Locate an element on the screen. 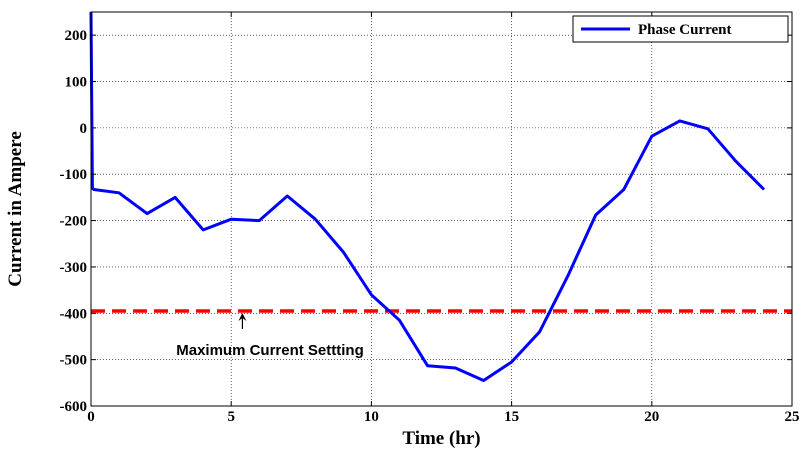 The width and height of the screenshot is (802, 451). x-tick-label: 20 is located at coordinates (651, 417).